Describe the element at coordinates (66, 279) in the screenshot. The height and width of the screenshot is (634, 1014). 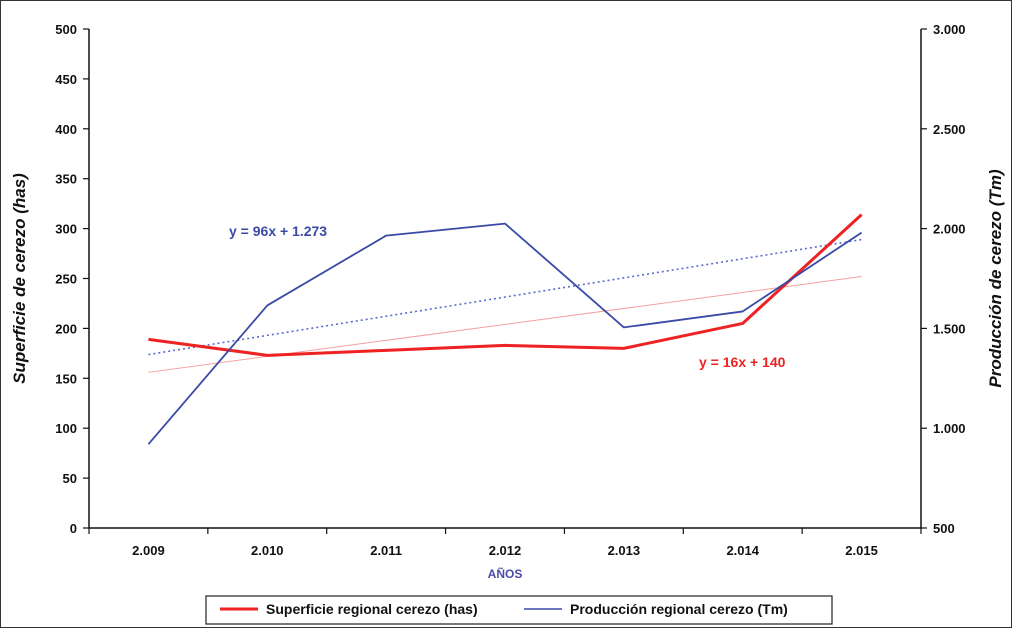
I see `y-left-tick-label: 250` at that location.